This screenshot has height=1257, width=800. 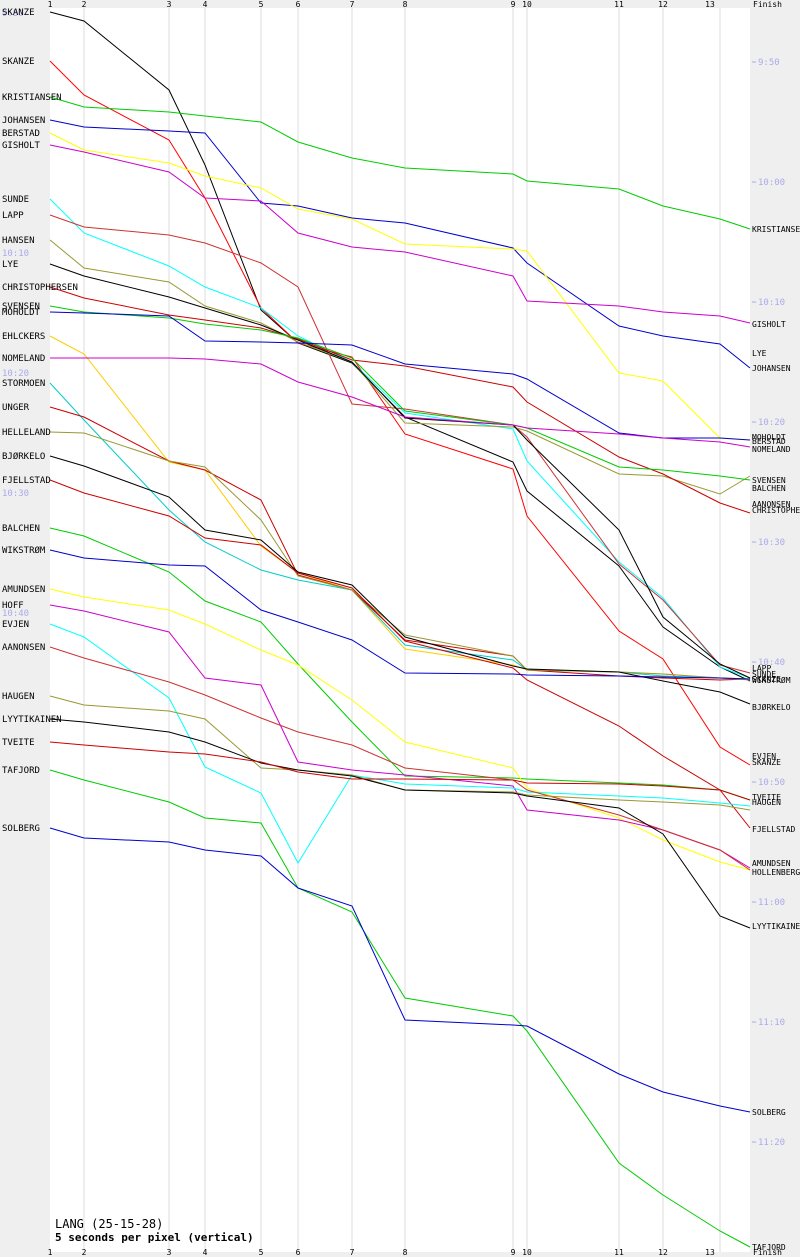 What do you see at coordinates (771, 903) in the screenshot?
I see `right-tick-label: 11:00` at bounding box center [771, 903].